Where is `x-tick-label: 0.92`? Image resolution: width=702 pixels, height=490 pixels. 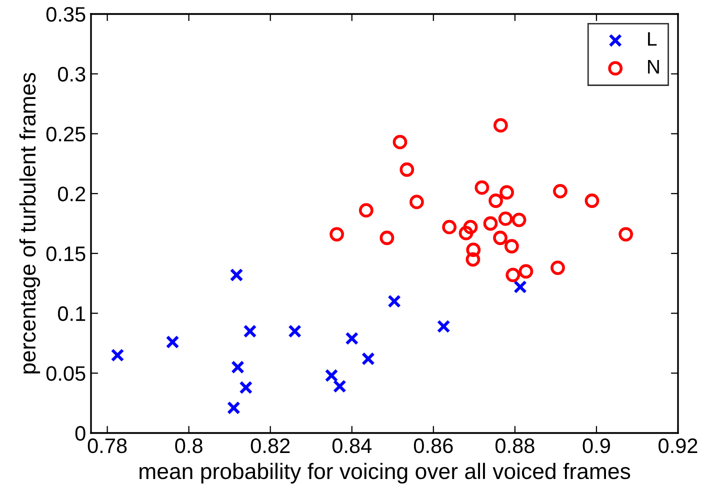
x-tick-label: 0.92 is located at coordinates (678, 446).